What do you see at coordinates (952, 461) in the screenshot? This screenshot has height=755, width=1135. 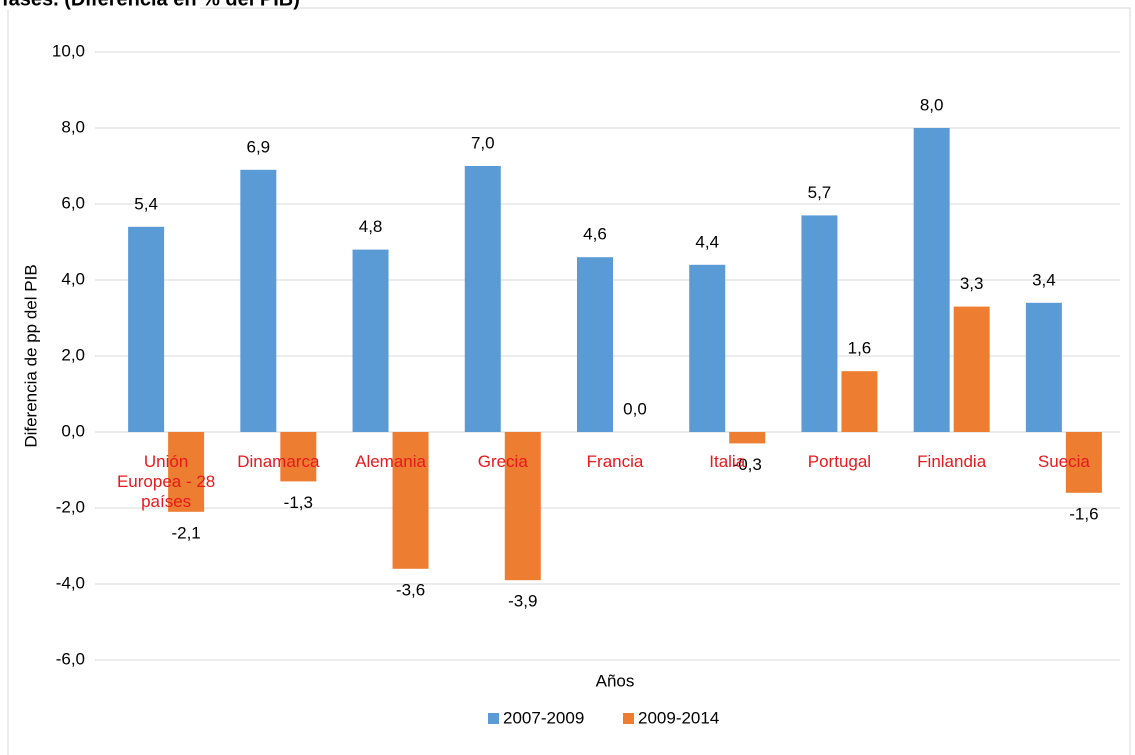 I see `x-tick-label: Finlandia` at bounding box center [952, 461].